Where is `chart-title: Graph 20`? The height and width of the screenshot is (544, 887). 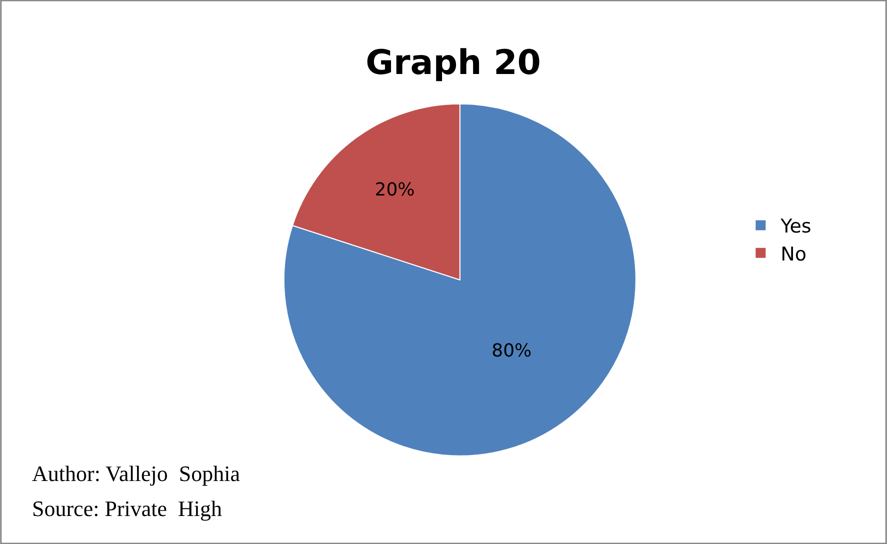
chart-title: Graph 20 is located at coordinates (453, 62).